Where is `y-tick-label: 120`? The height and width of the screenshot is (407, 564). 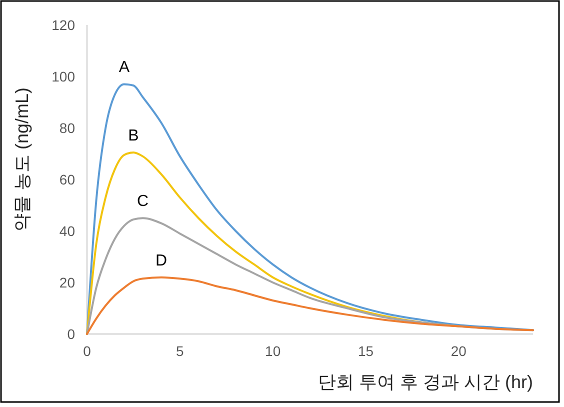
y-tick-label: 120 is located at coordinates (64, 24).